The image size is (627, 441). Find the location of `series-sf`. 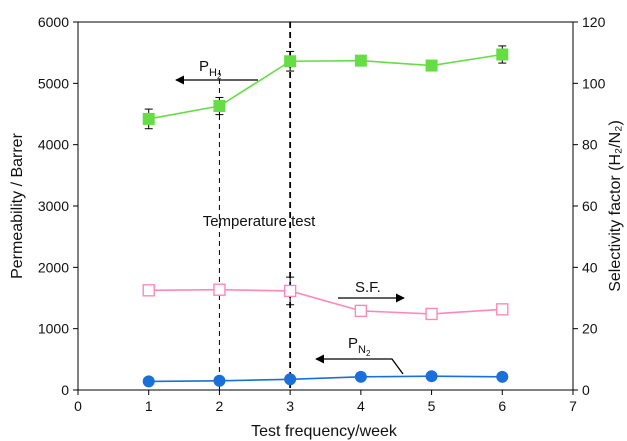

series-sf is located at coordinates (325, 298).